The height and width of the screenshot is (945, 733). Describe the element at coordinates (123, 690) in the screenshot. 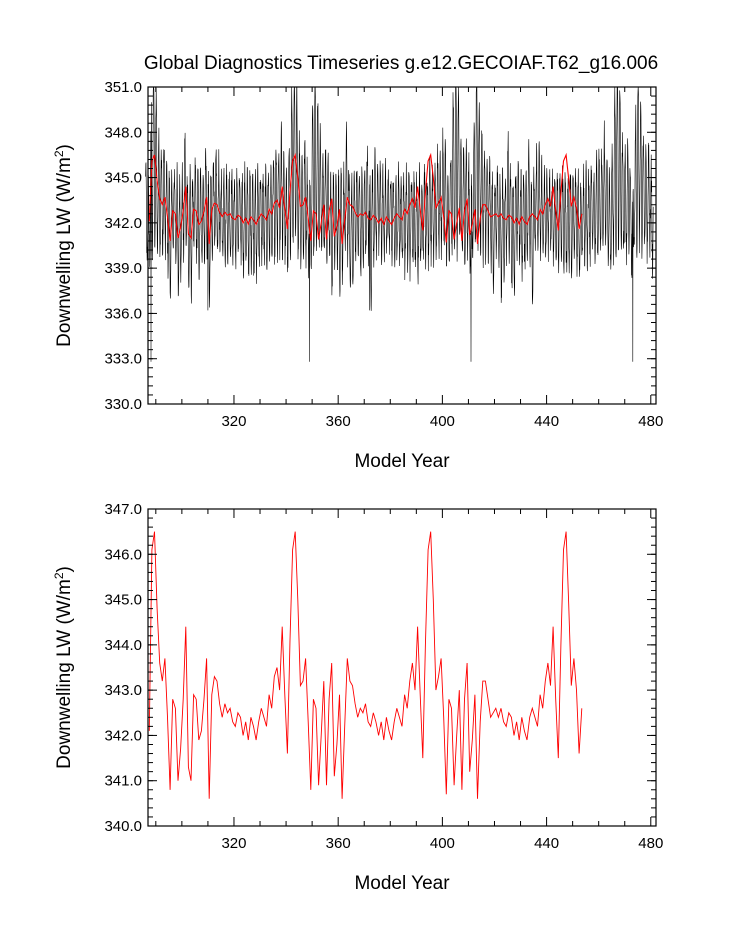

I see `y-tick-label: 343.0` at that location.